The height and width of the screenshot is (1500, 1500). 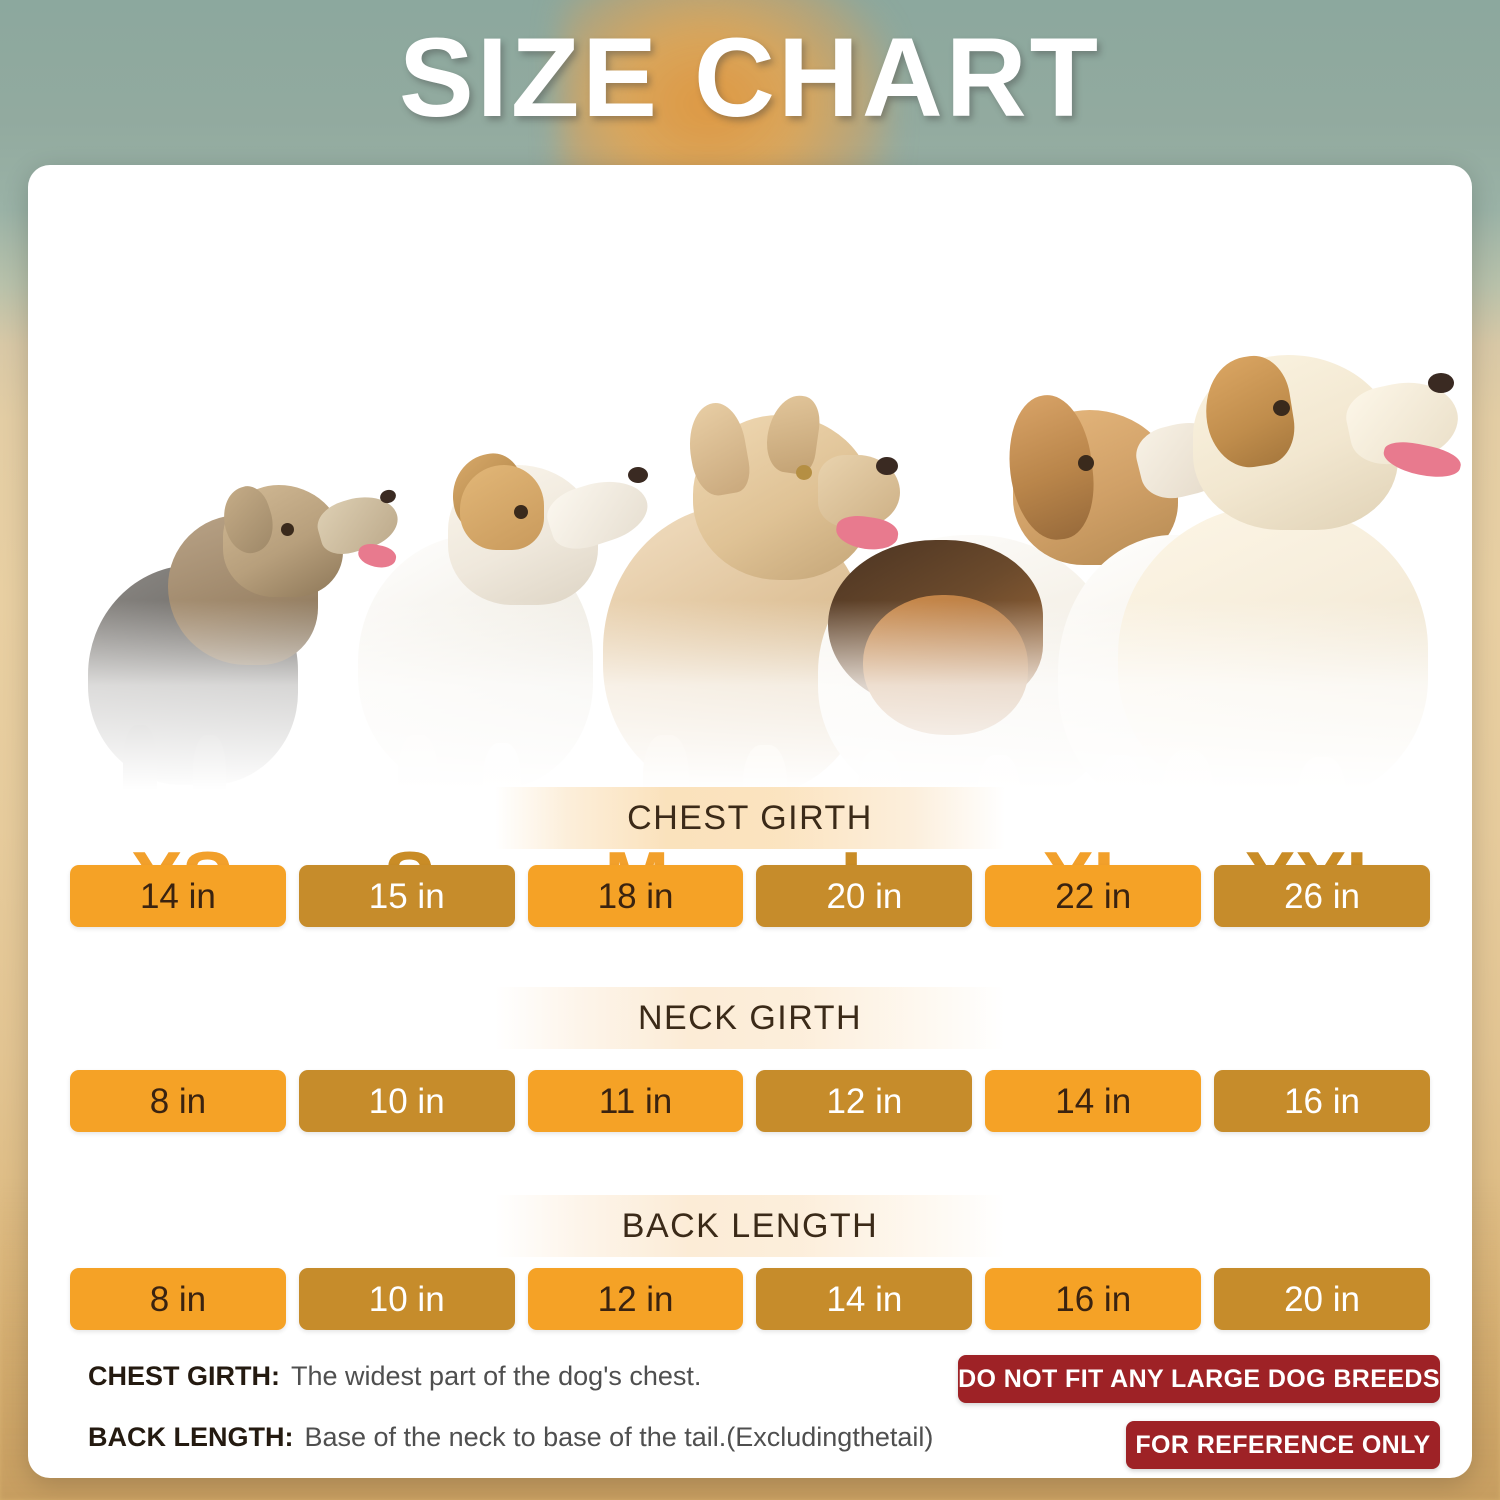 What do you see at coordinates (750, 1299) in the screenshot?
I see `value-row-back-length: 8 in 10 in 12 in 14 in 16 in 20 in` at bounding box center [750, 1299].